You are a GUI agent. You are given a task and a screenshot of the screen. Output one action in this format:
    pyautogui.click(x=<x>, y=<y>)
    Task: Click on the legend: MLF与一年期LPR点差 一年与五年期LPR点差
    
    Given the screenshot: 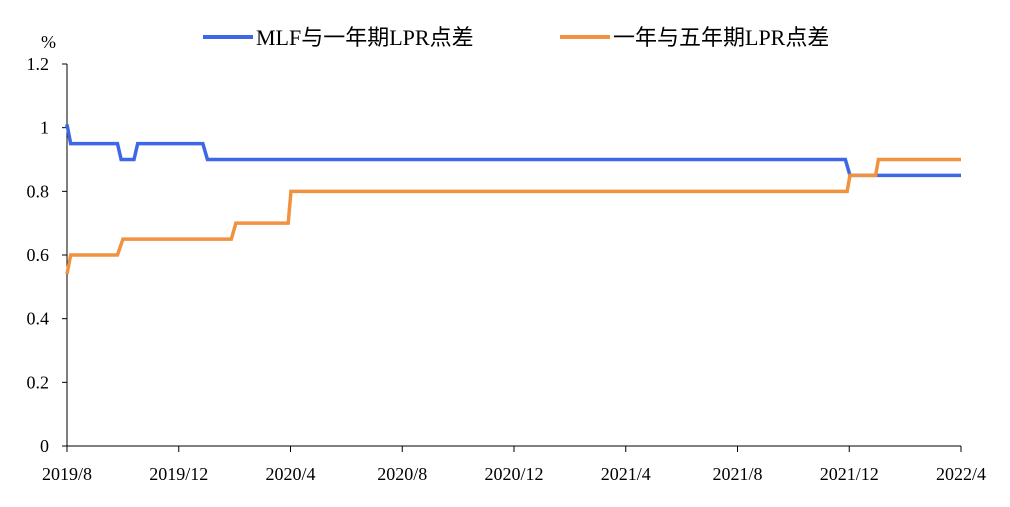 What is the action you would take?
    pyautogui.click(x=516, y=37)
    